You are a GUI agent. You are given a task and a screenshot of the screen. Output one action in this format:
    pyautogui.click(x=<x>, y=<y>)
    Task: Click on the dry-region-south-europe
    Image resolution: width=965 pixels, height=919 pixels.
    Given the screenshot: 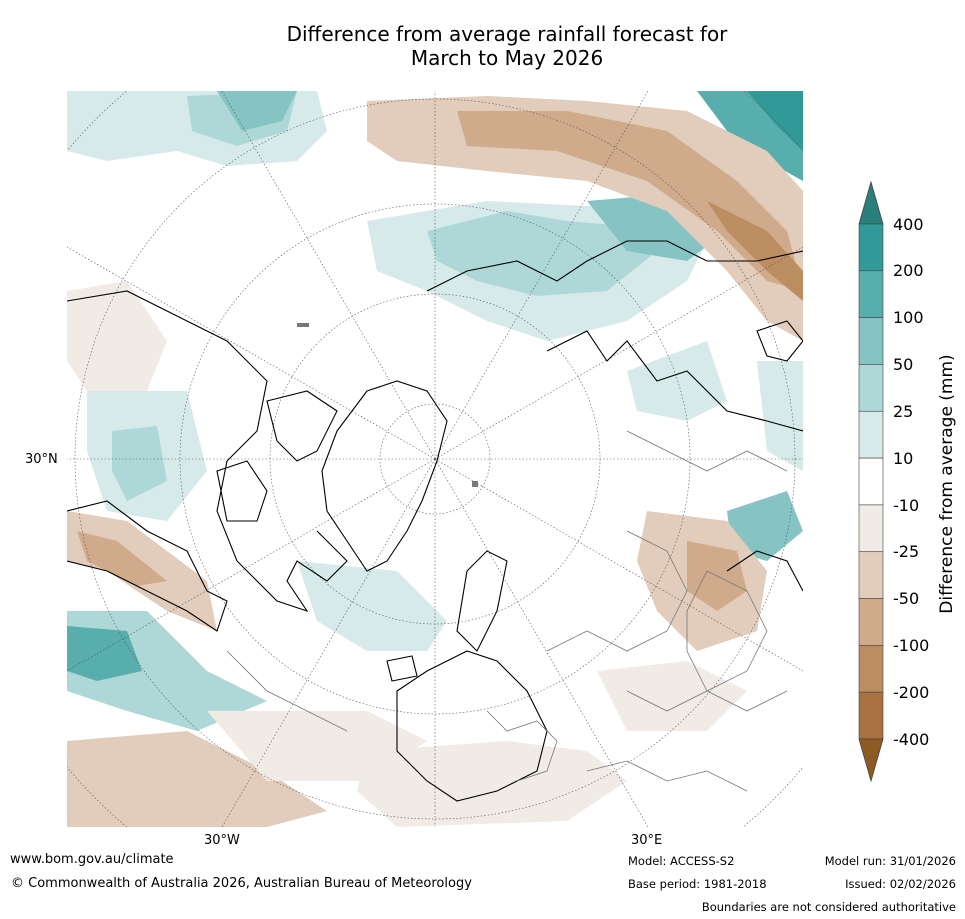 What is the action you would take?
    pyautogui.click(x=492, y=784)
    